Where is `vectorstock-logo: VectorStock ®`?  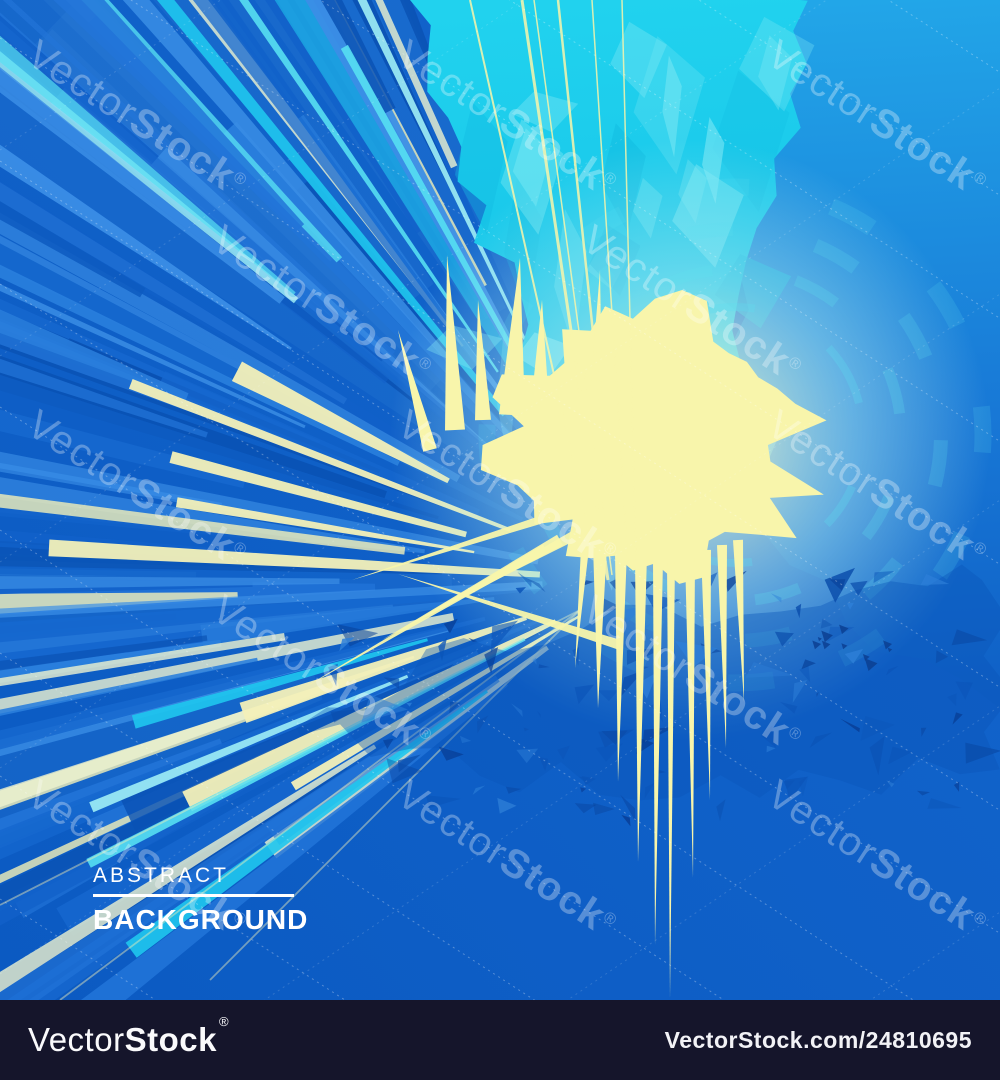
vectorstock-logo: VectorStock ® is located at coordinates (128, 1036).